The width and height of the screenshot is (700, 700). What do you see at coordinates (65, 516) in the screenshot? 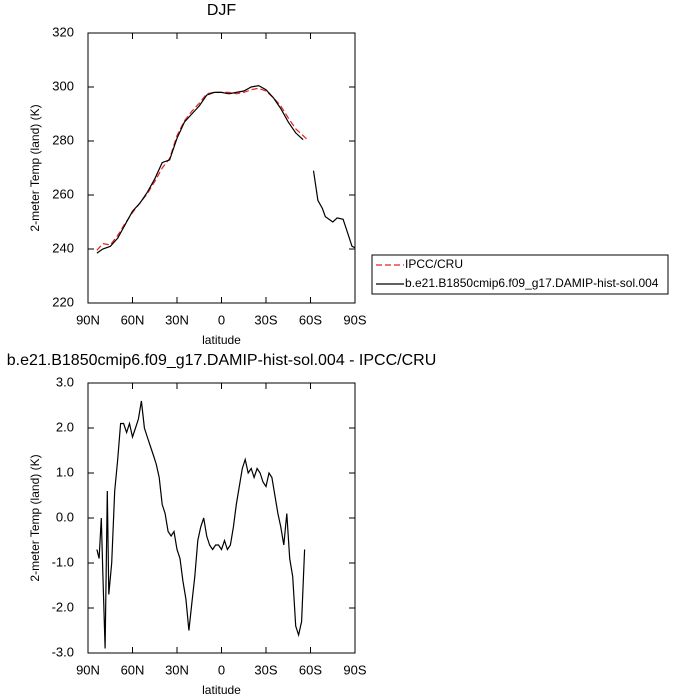
I see `y-tick-label: 0.0` at bounding box center [65, 516].